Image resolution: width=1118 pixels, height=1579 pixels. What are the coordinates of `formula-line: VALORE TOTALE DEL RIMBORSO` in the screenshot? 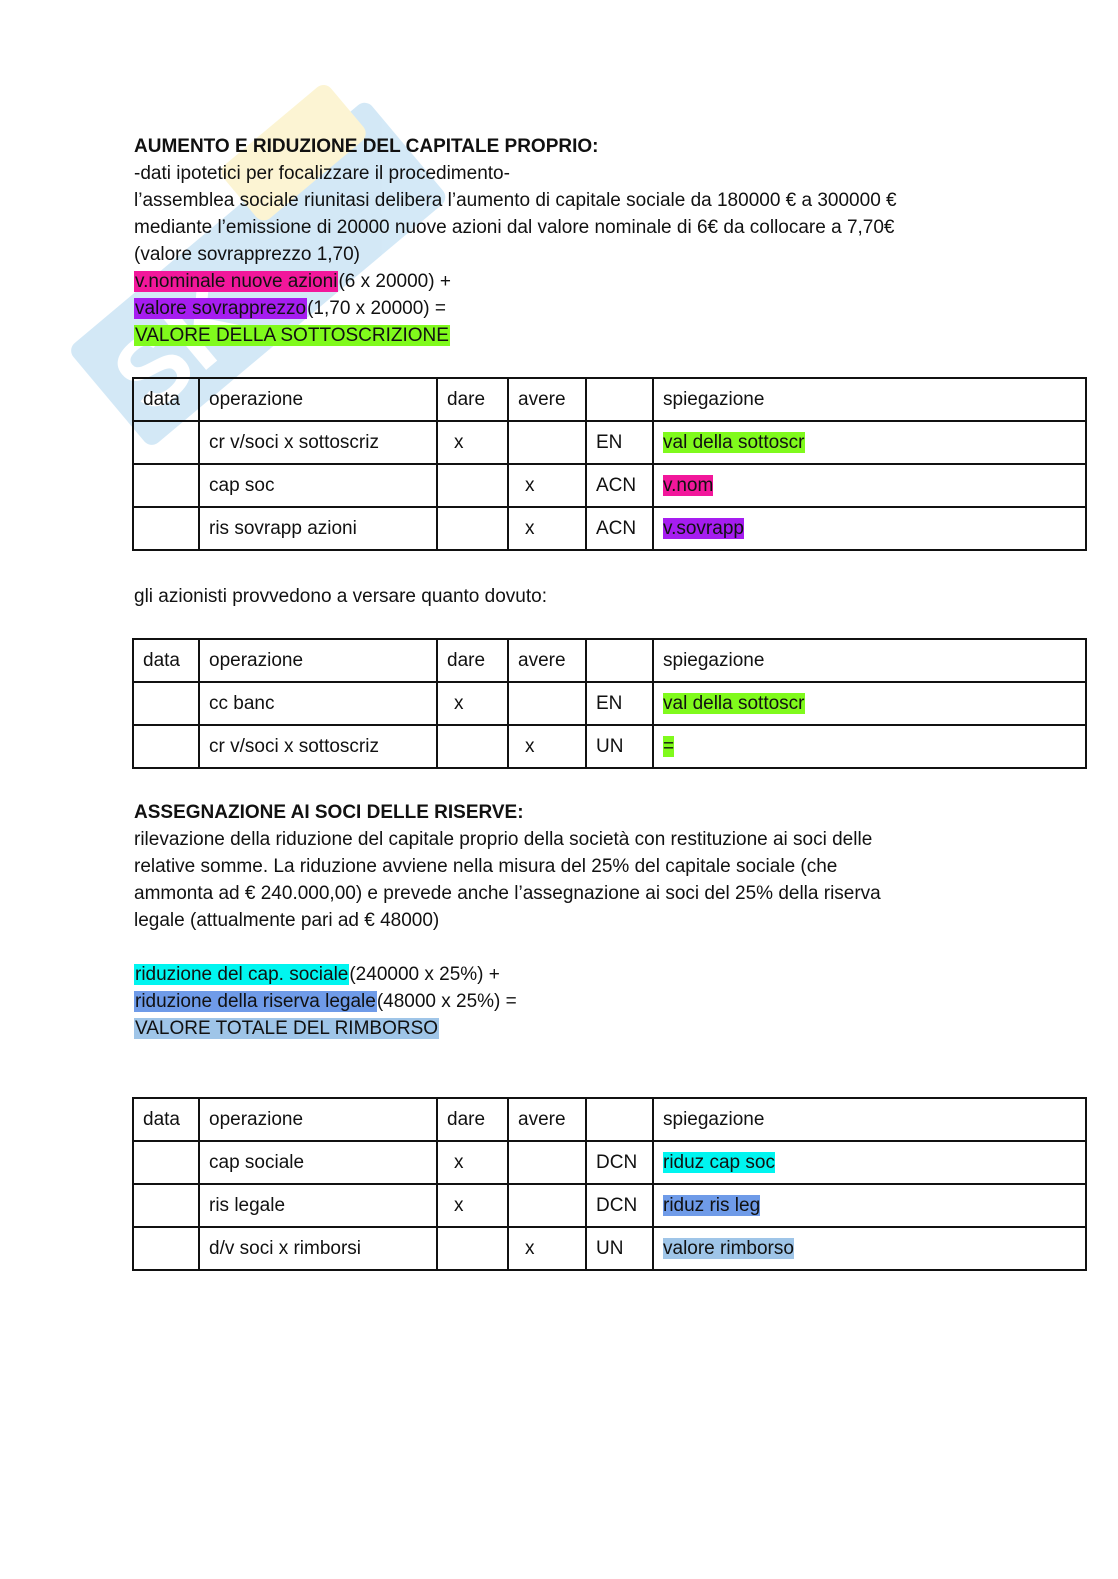 It's located at (287, 1028).